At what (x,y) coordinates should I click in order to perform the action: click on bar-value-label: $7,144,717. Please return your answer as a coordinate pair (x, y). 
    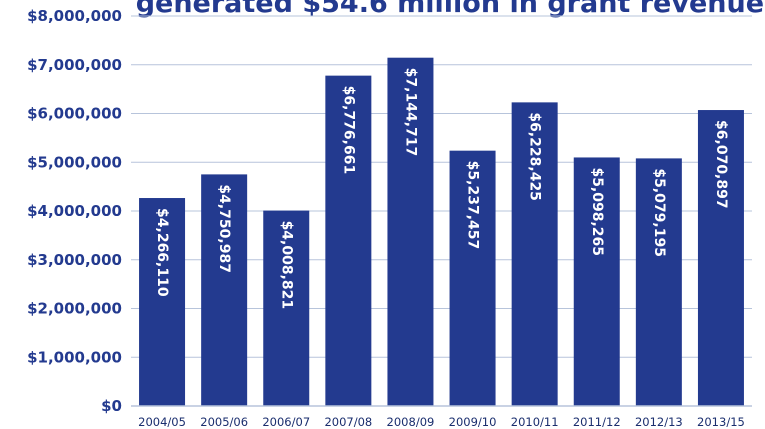
    Looking at the image, I should click on (410, 112).